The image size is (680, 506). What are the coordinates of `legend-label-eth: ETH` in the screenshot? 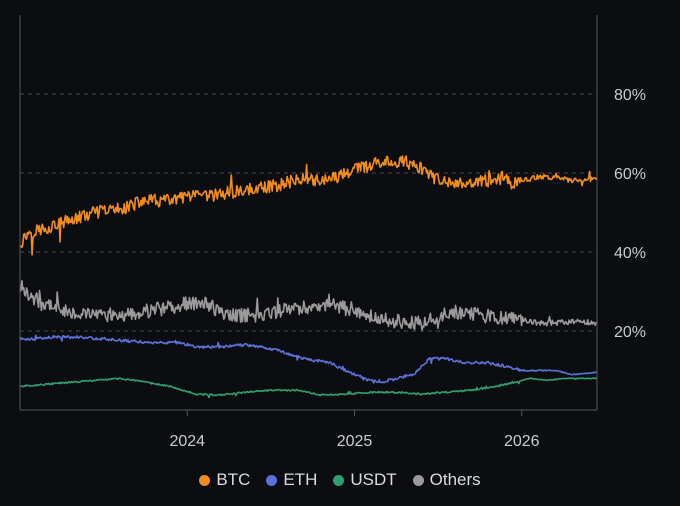 It's located at (300, 479).